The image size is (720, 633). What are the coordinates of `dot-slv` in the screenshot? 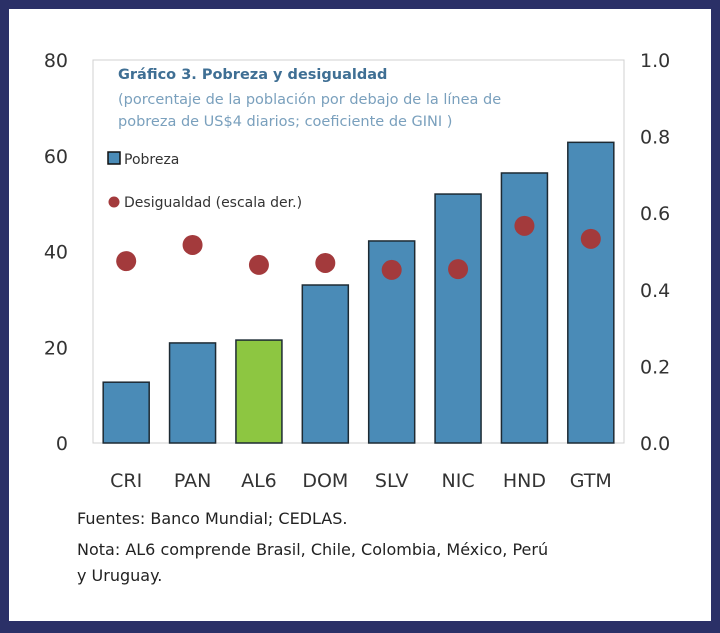 It's located at (391, 269).